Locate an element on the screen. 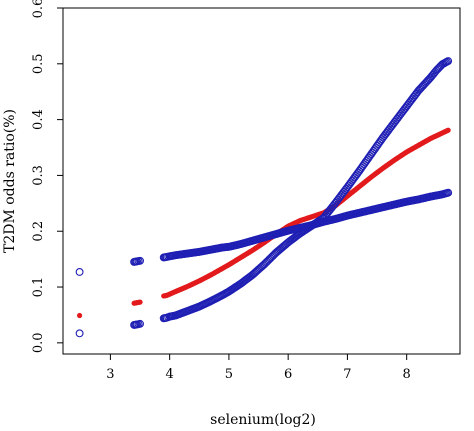  x-axis-label: selenium(log2) is located at coordinates (263, 420).